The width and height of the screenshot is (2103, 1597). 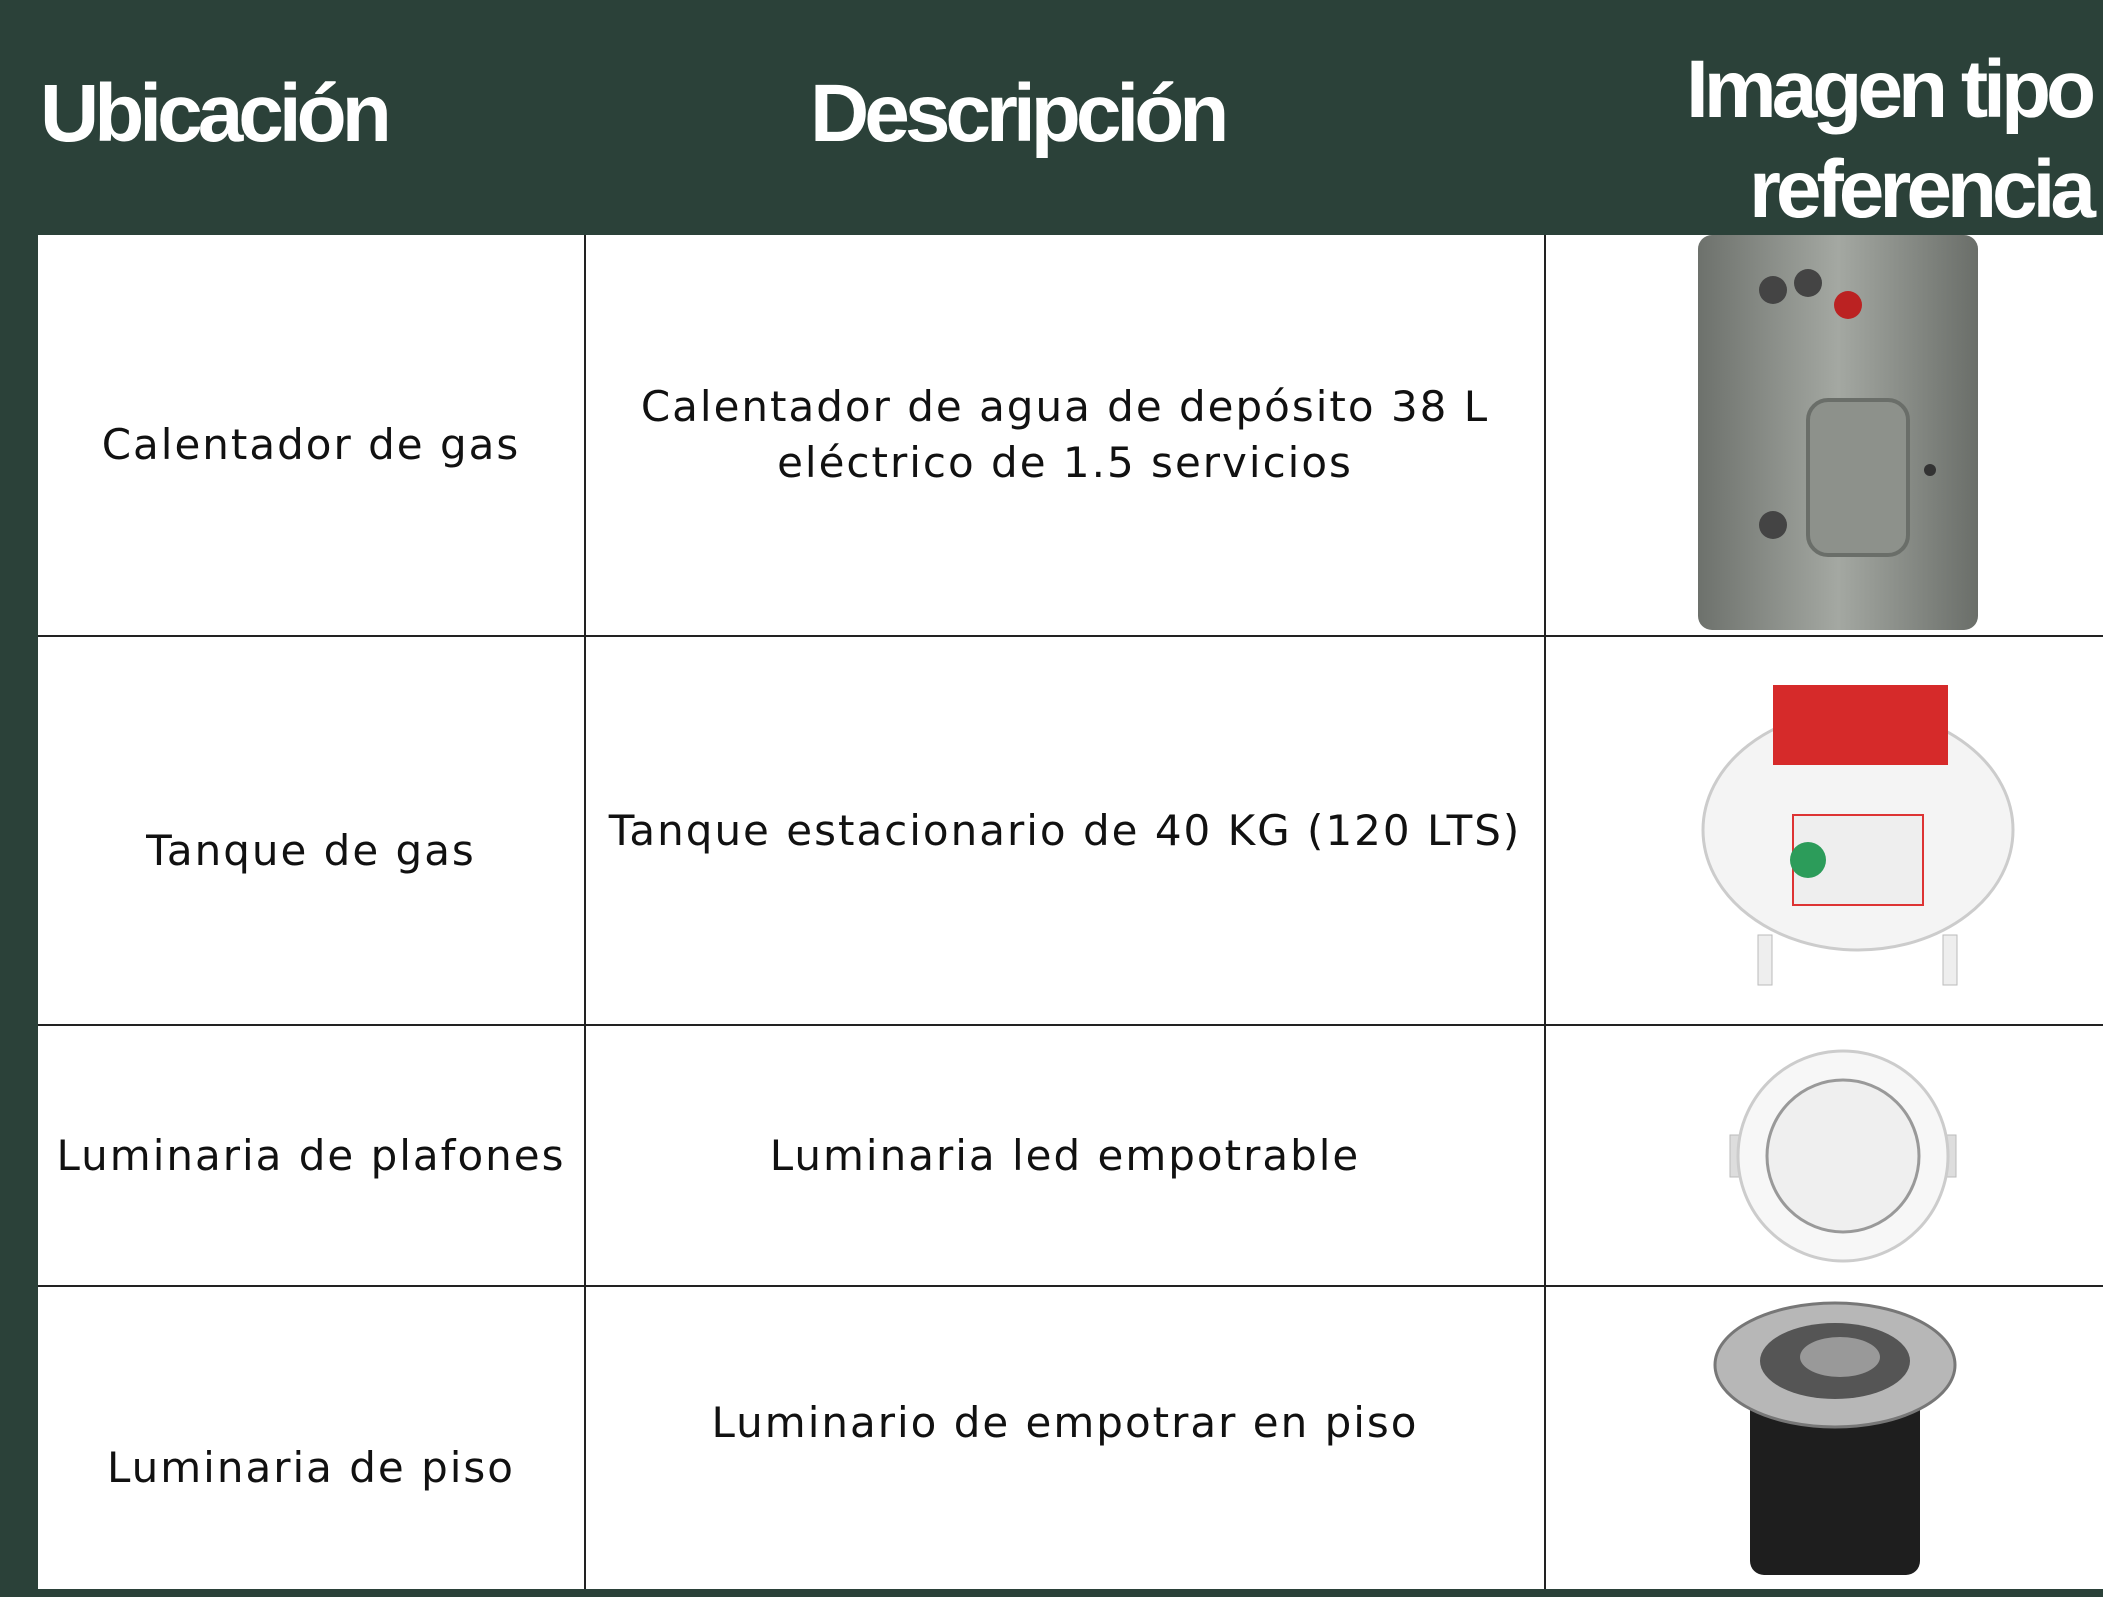 What do you see at coordinates (1065, 1422) in the screenshot?
I see `description-cell: Luminario de empotrar en piso` at bounding box center [1065, 1422].